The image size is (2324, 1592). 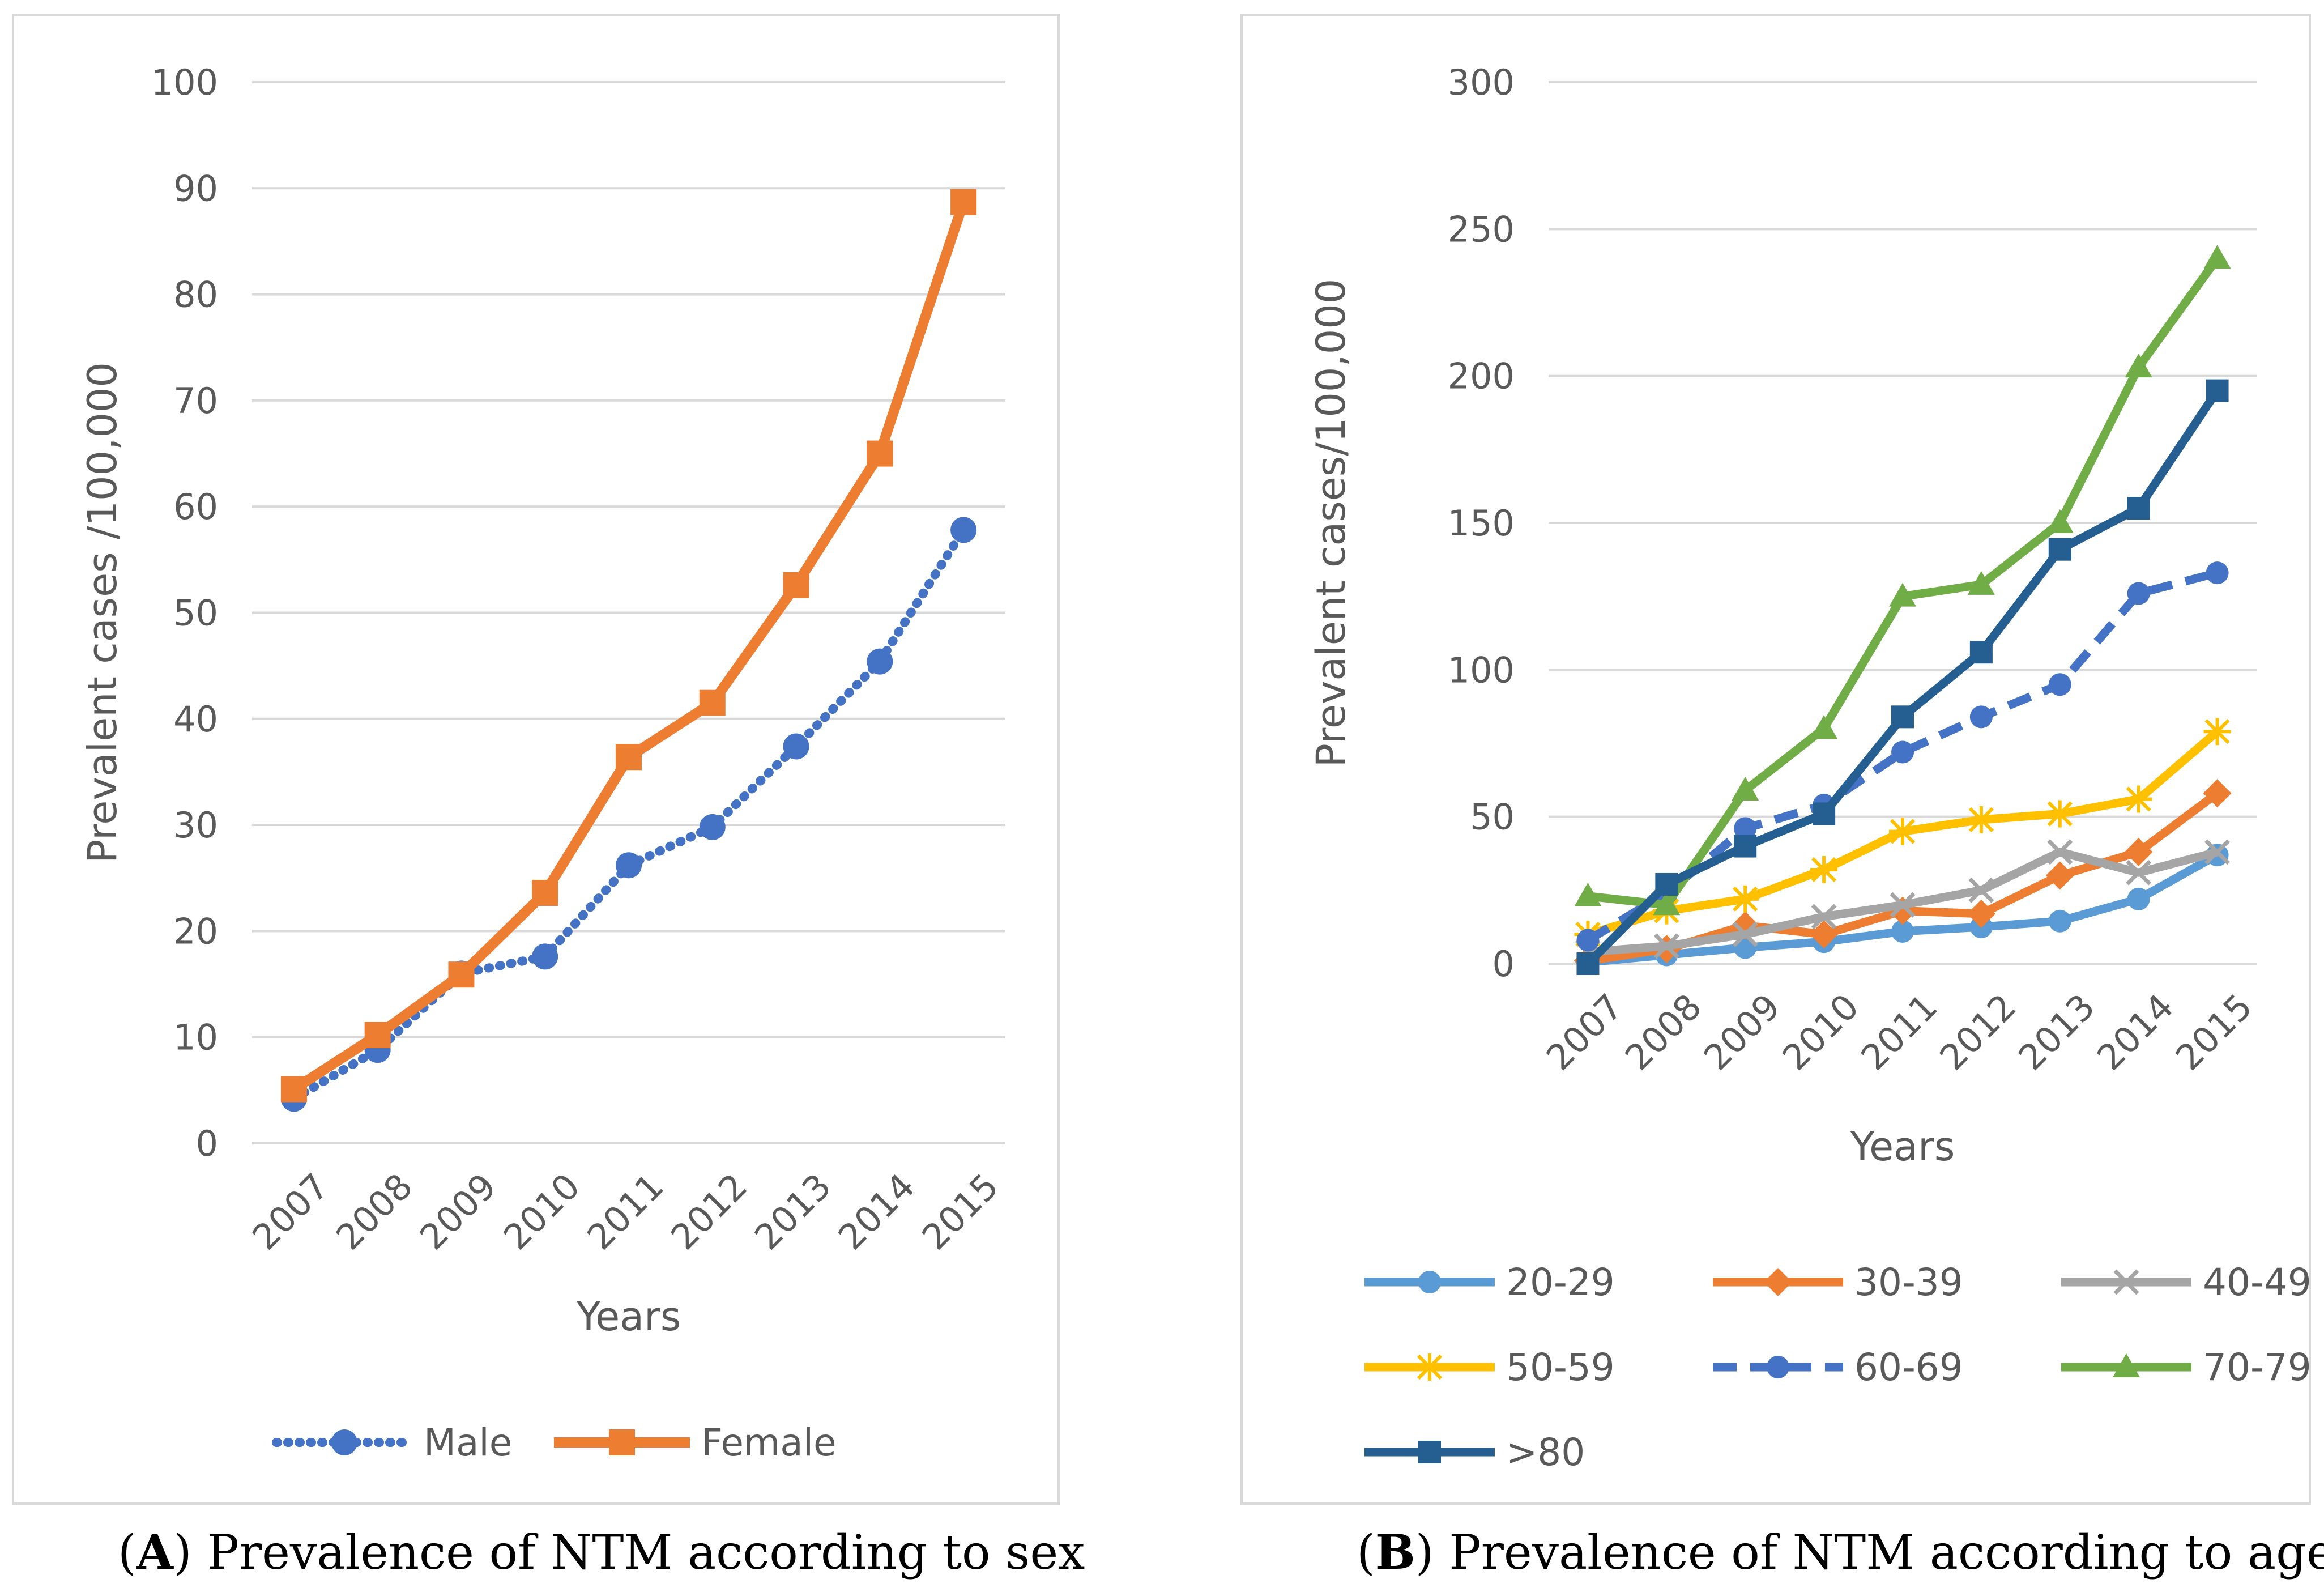 What do you see at coordinates (1490, 1282) in the screenshot?
I see `chart-b-legend-item-20-29: 20-29` at bounding box center [1490, 1282].